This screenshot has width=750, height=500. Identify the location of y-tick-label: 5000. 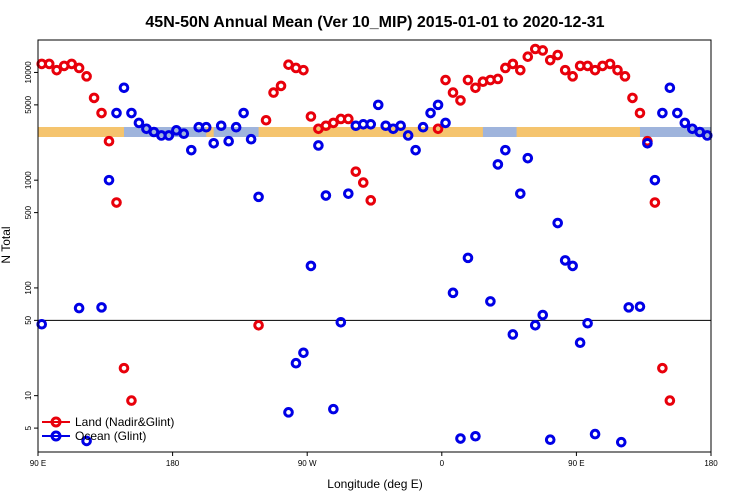
(28, 104).